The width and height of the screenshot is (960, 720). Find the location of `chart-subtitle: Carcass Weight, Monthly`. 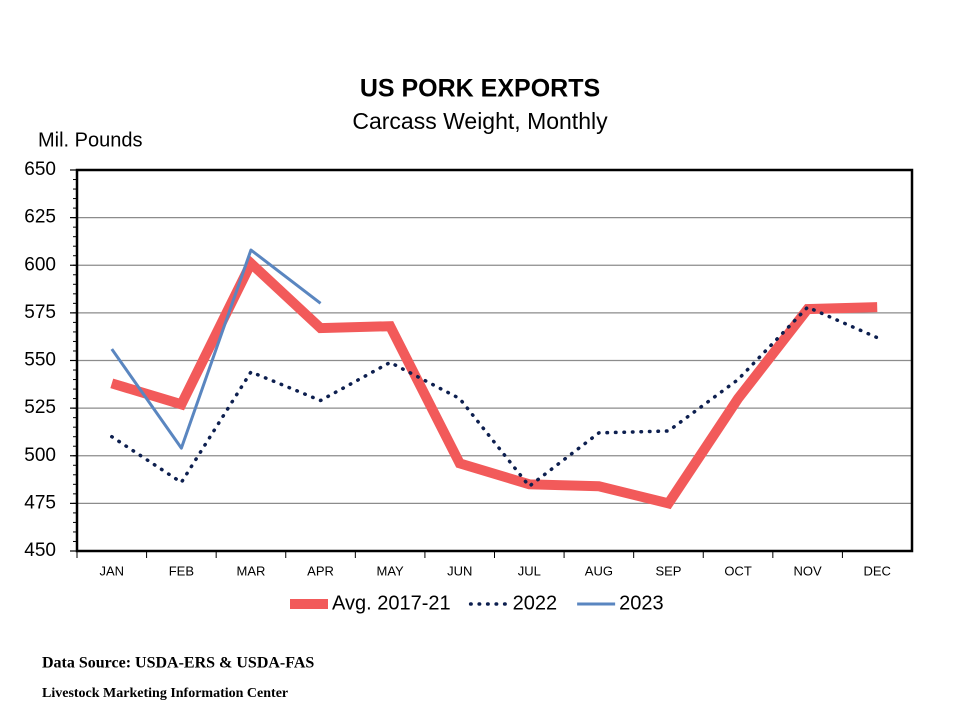

chart-subtitle: Carcass Weight, Monthly is located at coordinates (480, 121).